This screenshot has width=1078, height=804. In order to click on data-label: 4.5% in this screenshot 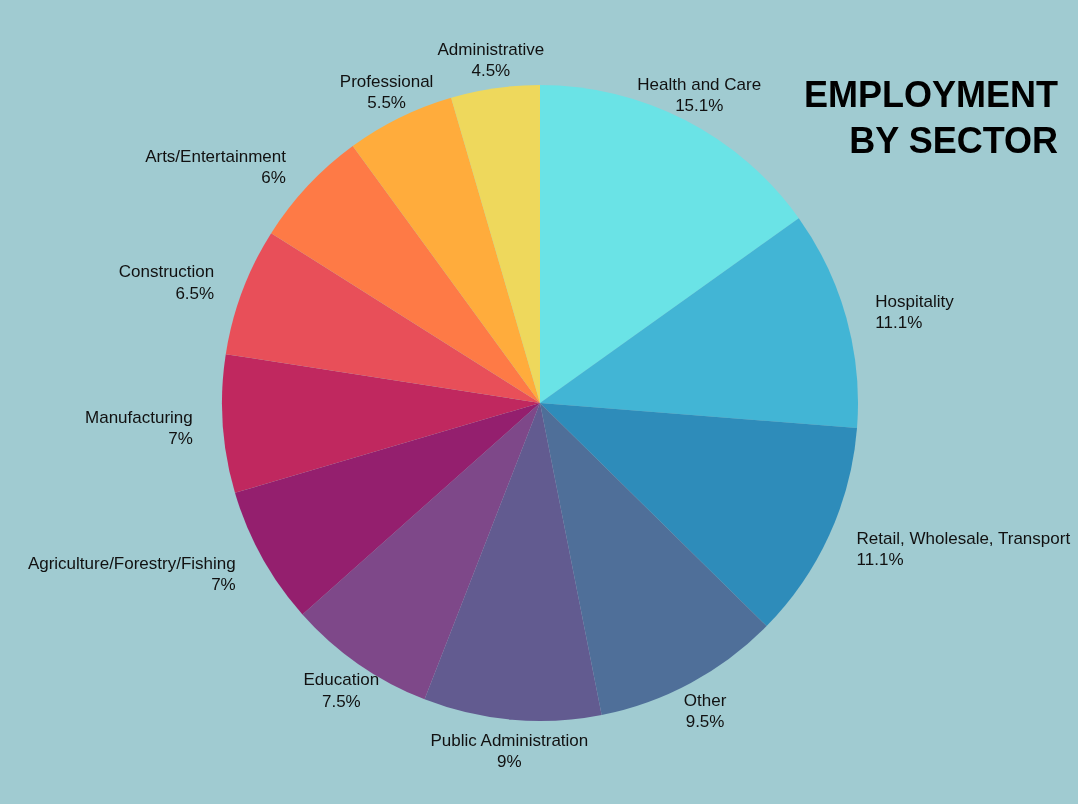, I will do `click(491, 71)`.